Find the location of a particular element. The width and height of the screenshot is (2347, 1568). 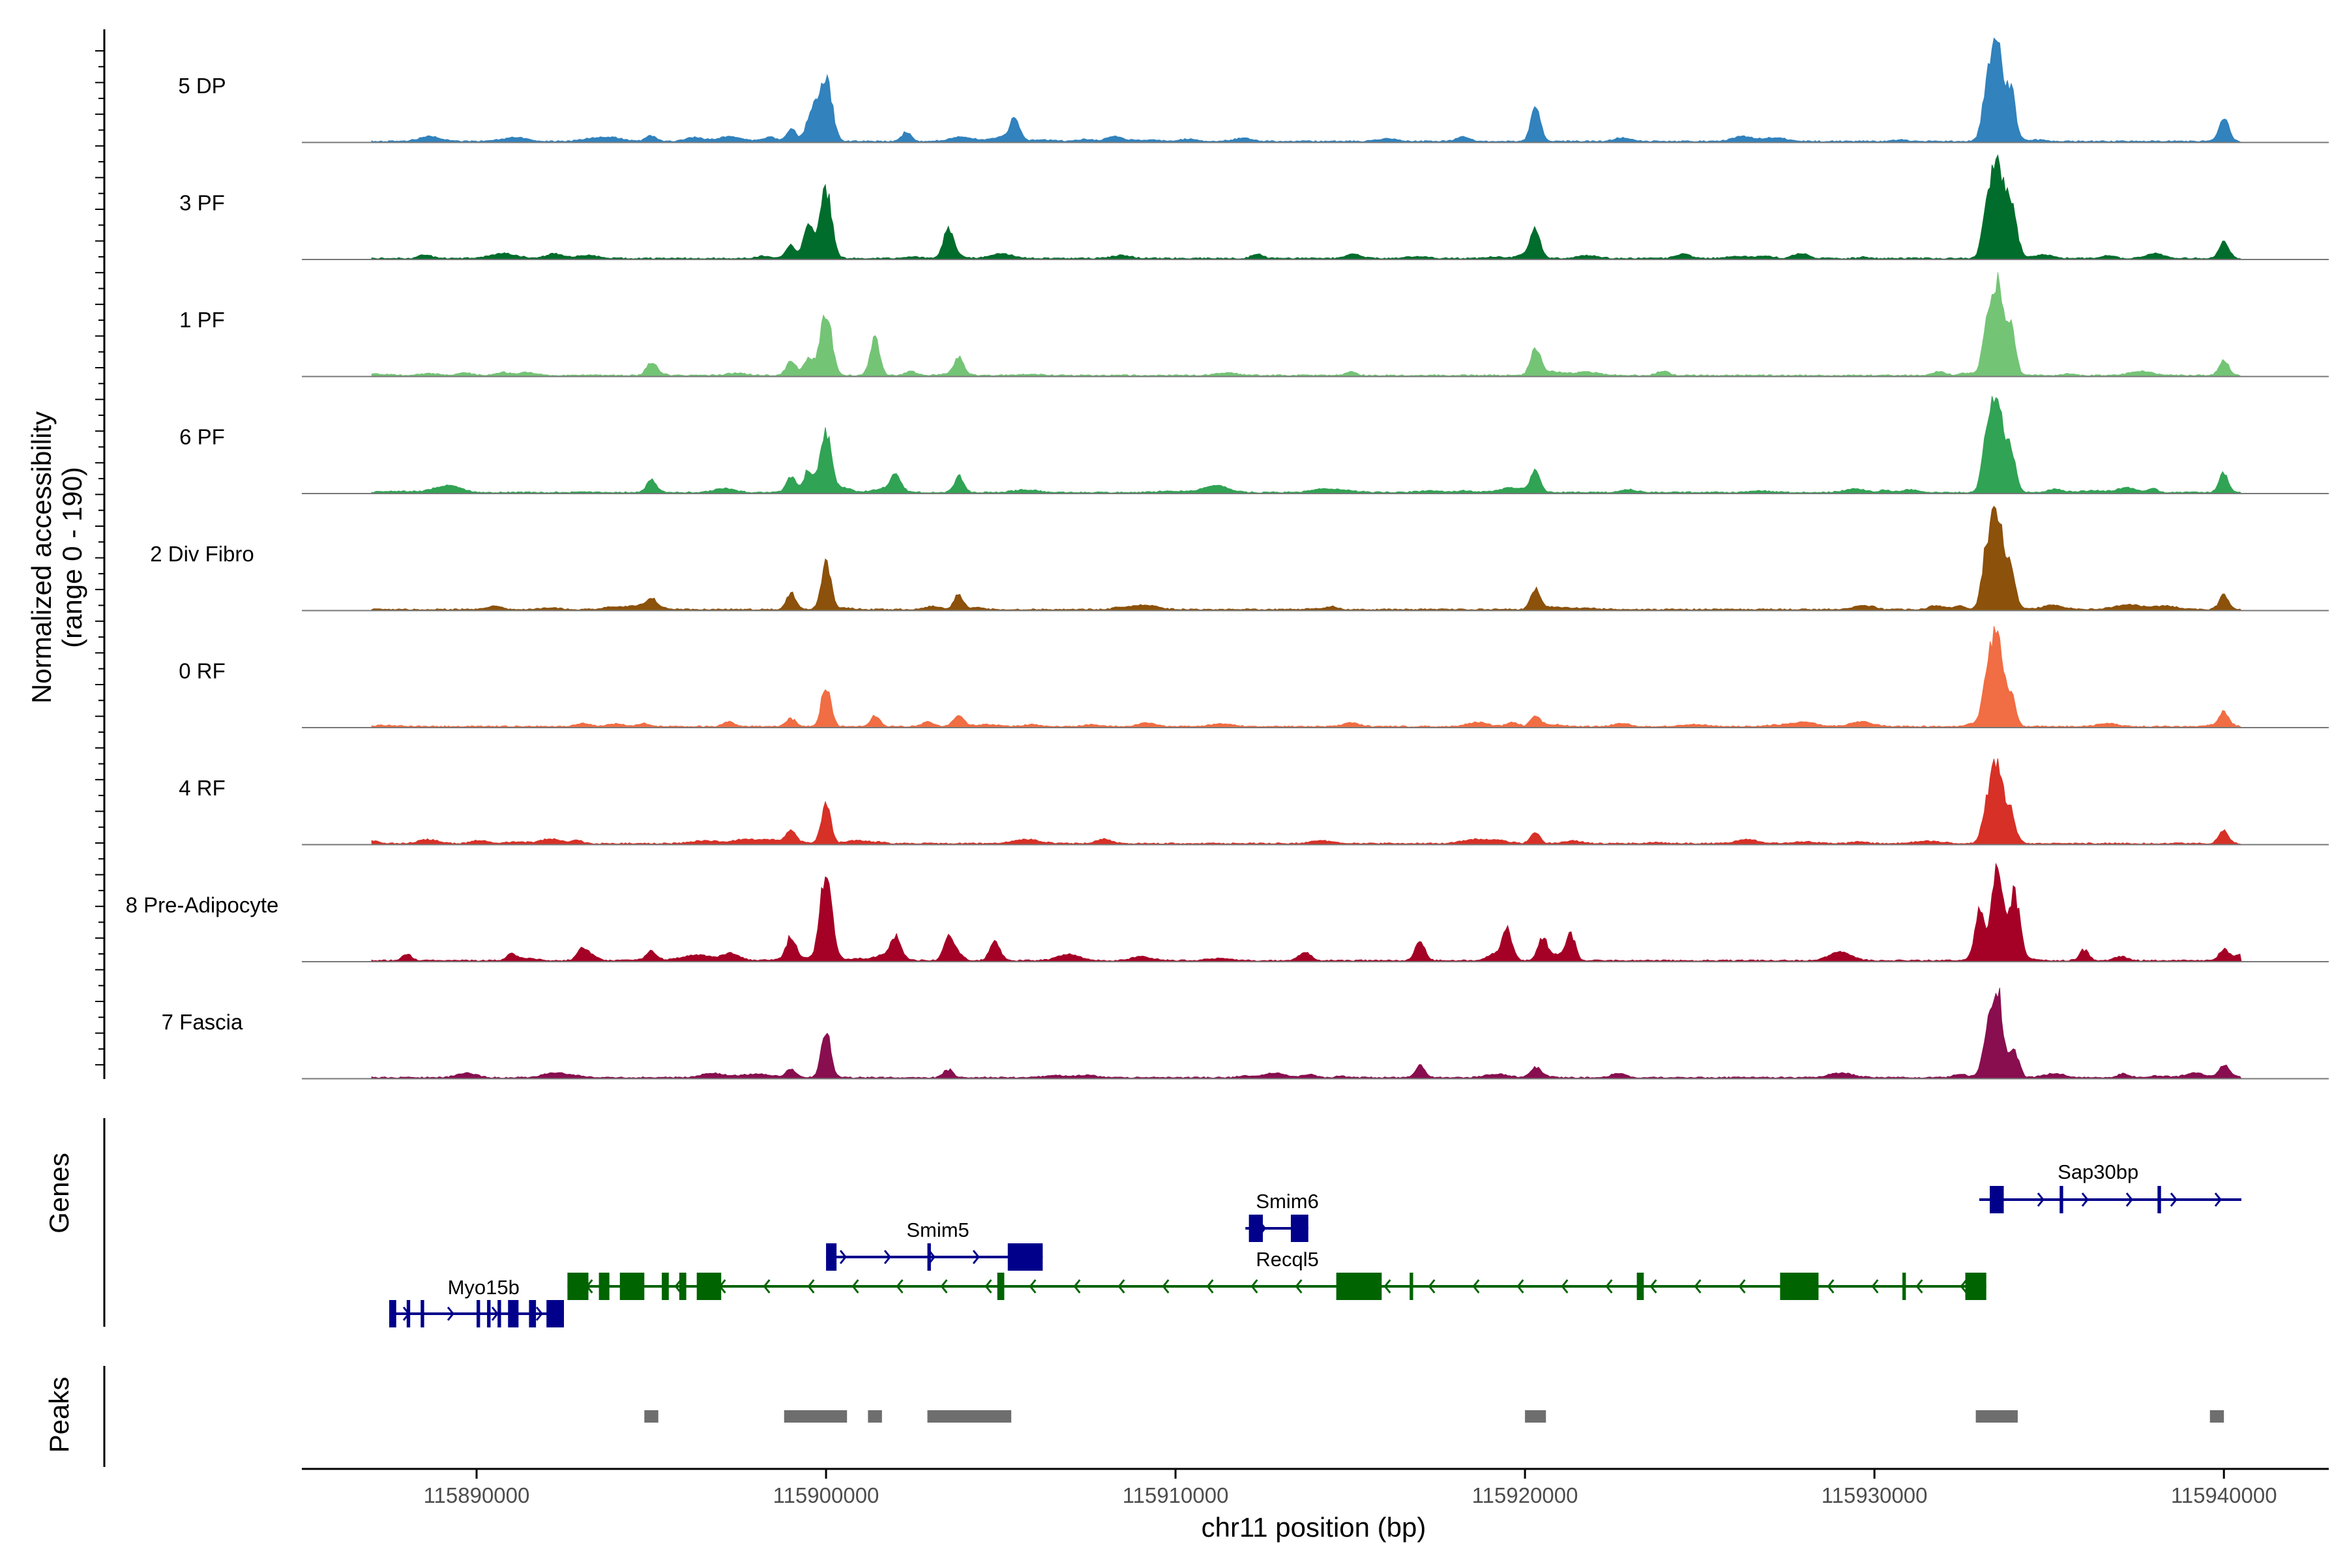

coverage-y-ticks is located at coordinates (99, 558).